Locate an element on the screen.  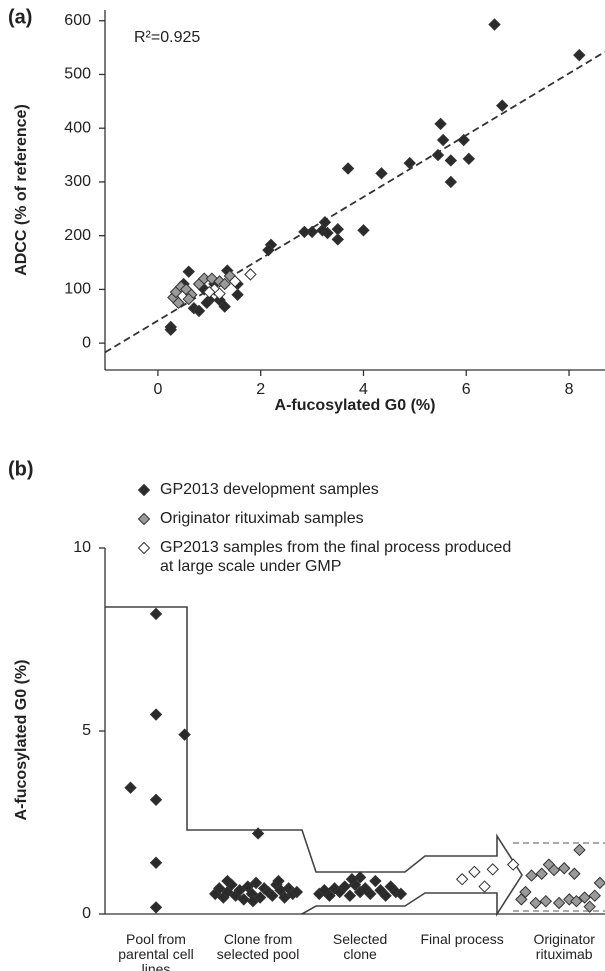
x-tick-label: 8 is located at coordinates (569, 389).